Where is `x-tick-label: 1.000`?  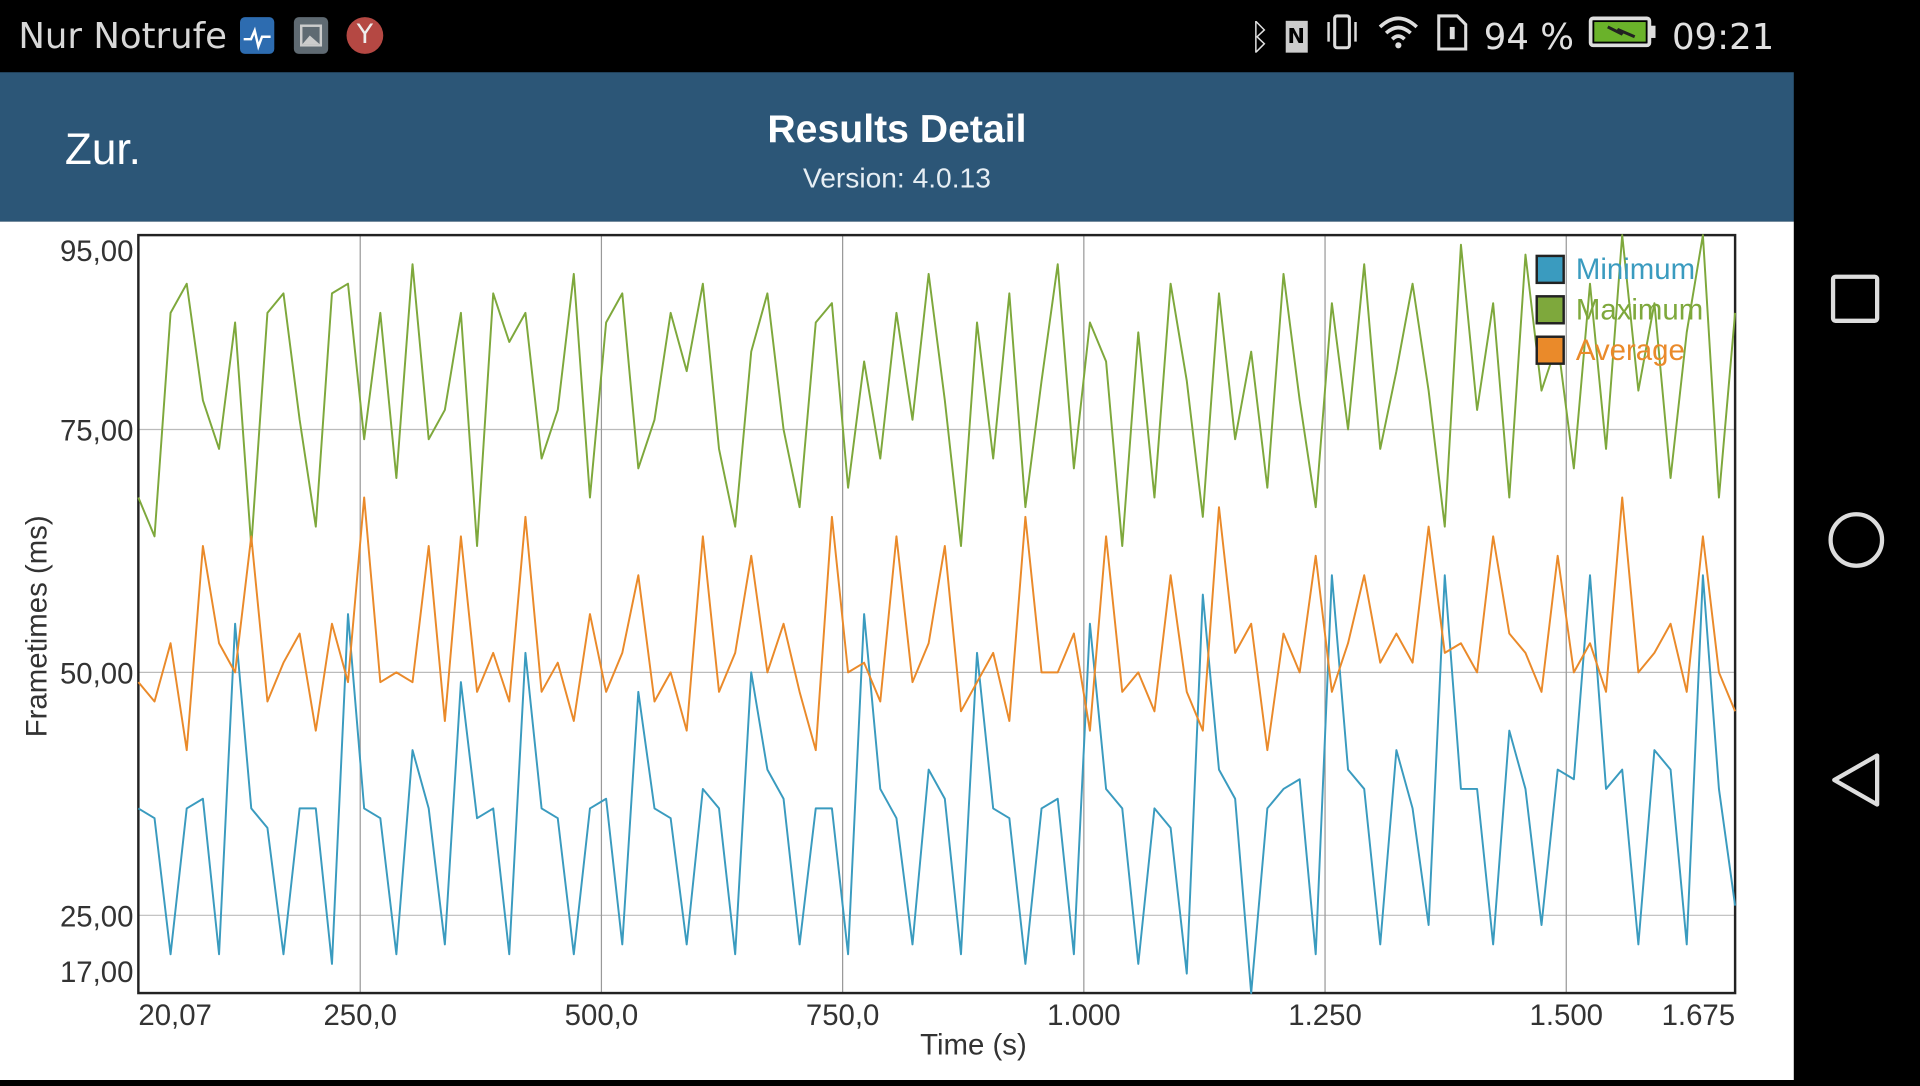 x-tick-label: 1.000 is located at coordinates (1084, 1015).